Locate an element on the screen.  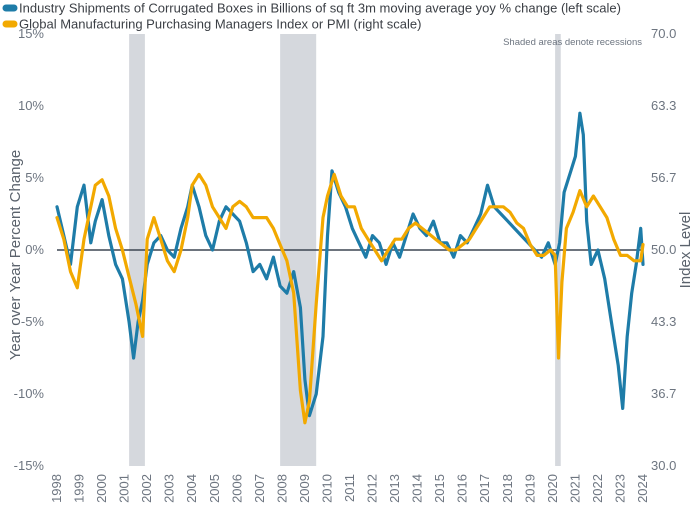
x-tick-label: 2014 is located at coordinates (417, 488).